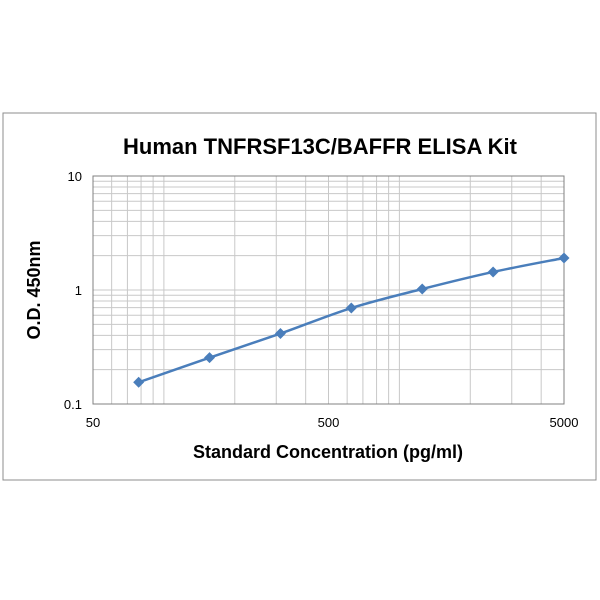 This screenshot has width=600, height=600. Describe the element at coordinates (93, 422) in the screenshot. I see `x-tick-label: 50` at that location.